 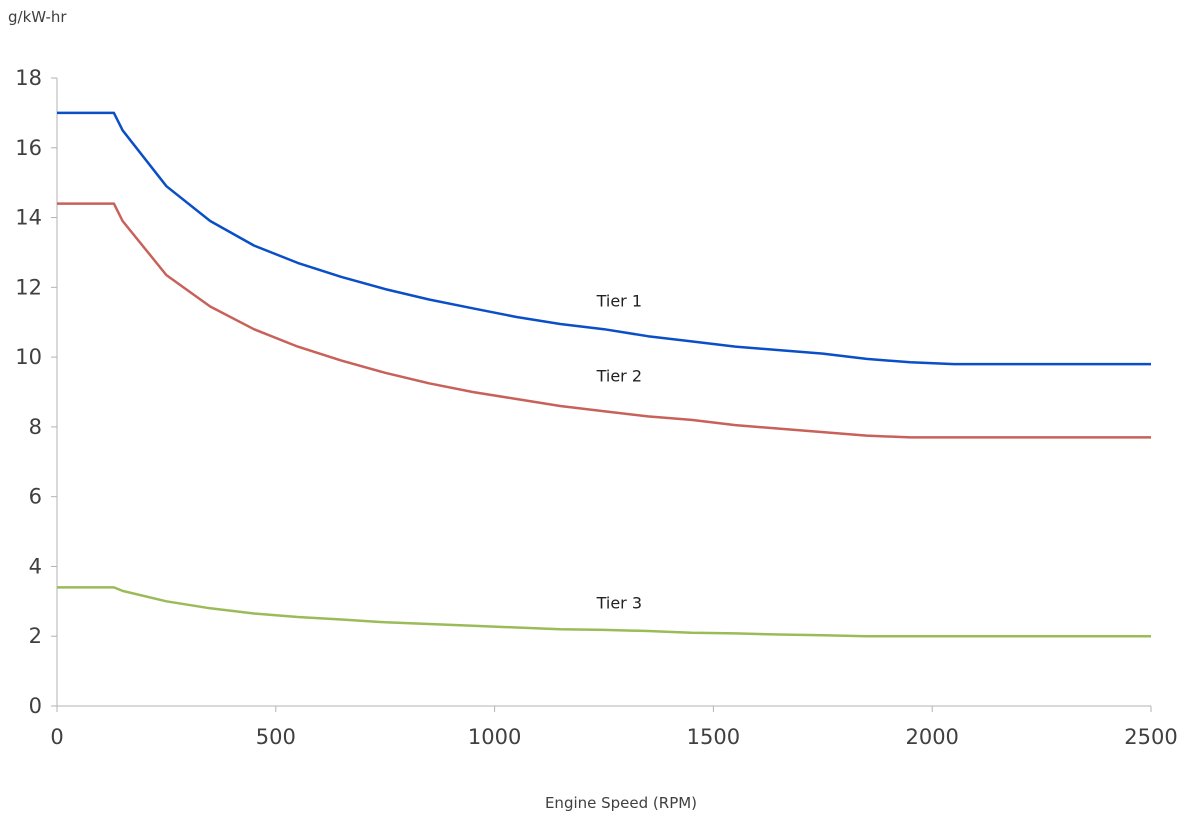 What do you see at coordinates (36, 392) in the screenshot?
I see `y-tick-group: 0 2 4 6 8 10 12 14 16 18` at bounding box center [36, 392].